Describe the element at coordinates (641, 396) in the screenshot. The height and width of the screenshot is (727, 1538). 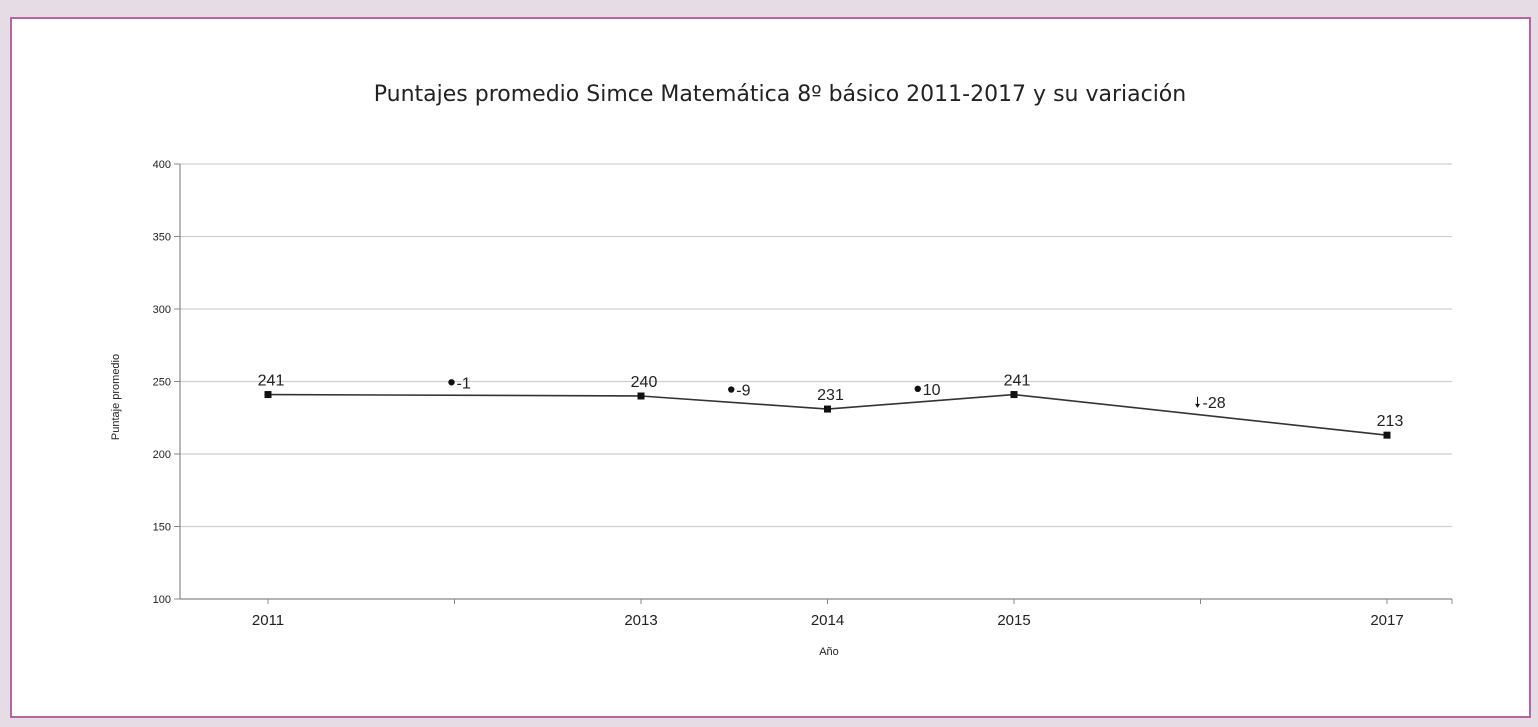
I see `point-2013` at that location.